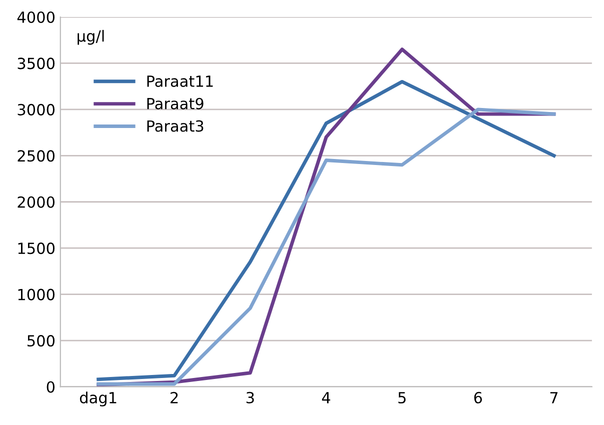  What do you see at coordinates (36, 64) in the screenshot?
I see `y-tick-label: 3500` at bounding box center [36, 64].